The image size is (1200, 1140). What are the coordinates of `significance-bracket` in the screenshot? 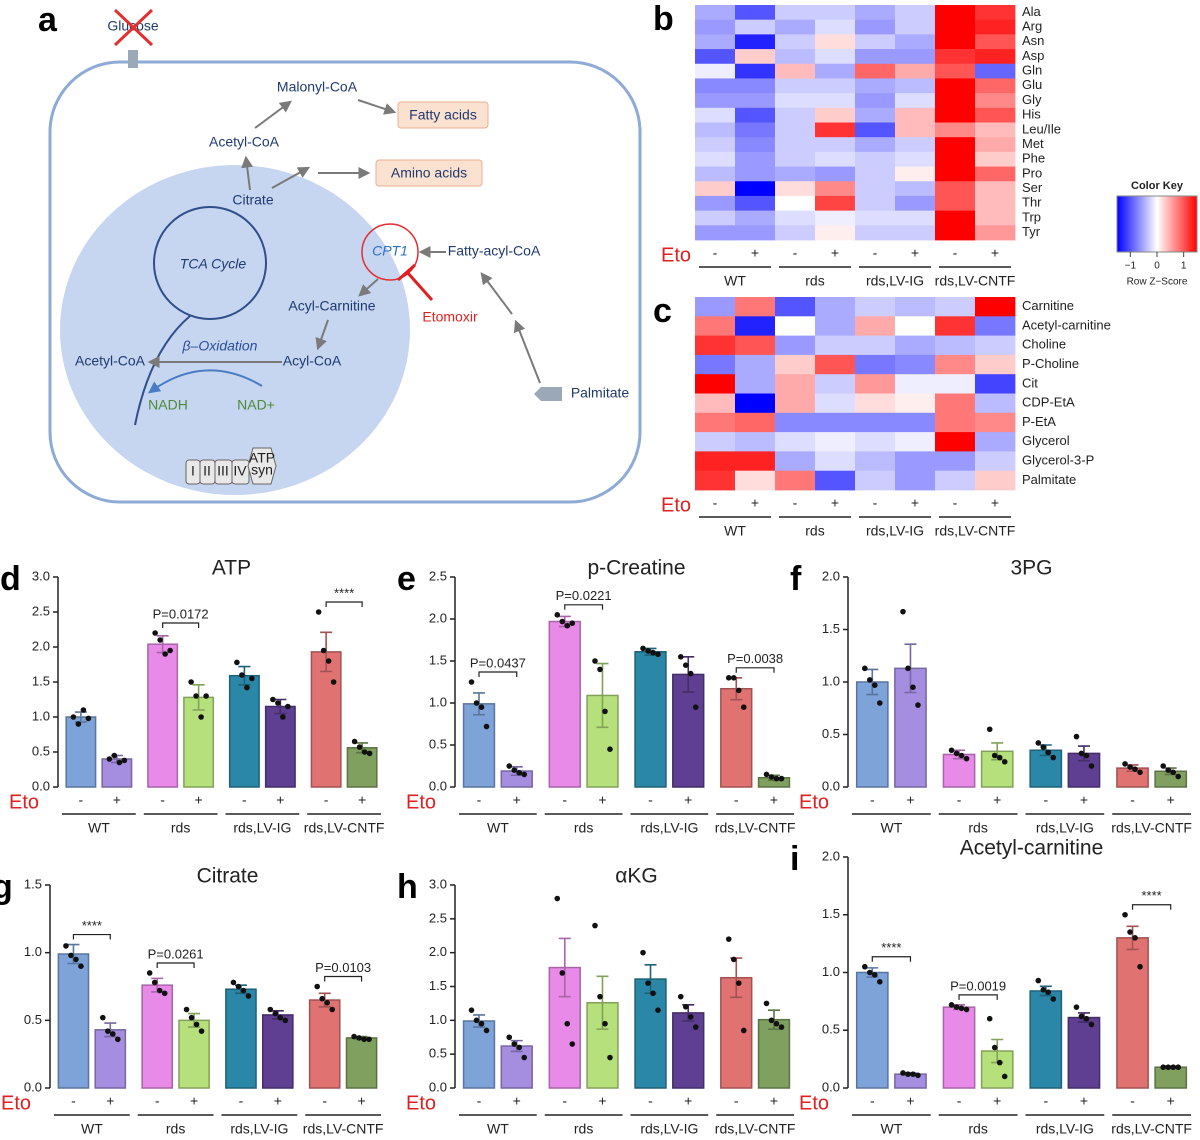 It's located at (91, 936).